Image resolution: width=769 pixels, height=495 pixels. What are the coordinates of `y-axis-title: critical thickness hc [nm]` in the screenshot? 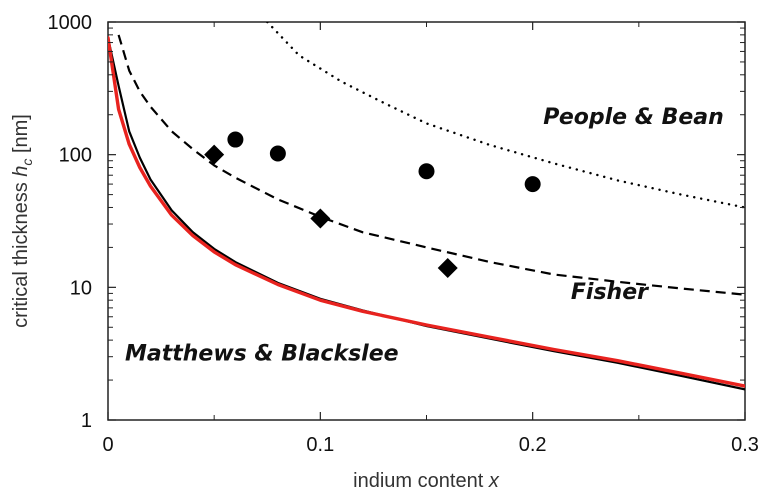 It's located at (22, 221).